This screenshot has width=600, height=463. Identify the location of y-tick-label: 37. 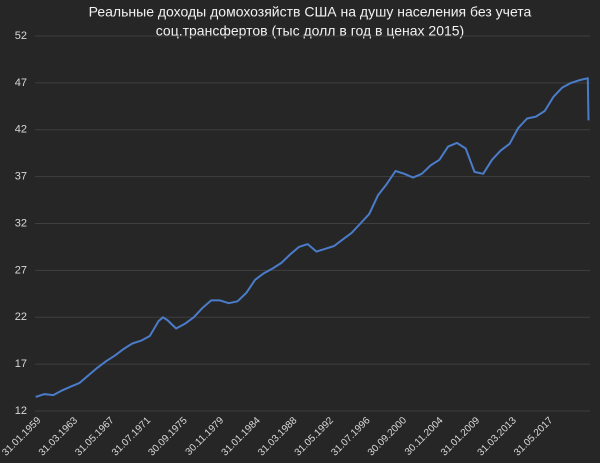
(21, 177).